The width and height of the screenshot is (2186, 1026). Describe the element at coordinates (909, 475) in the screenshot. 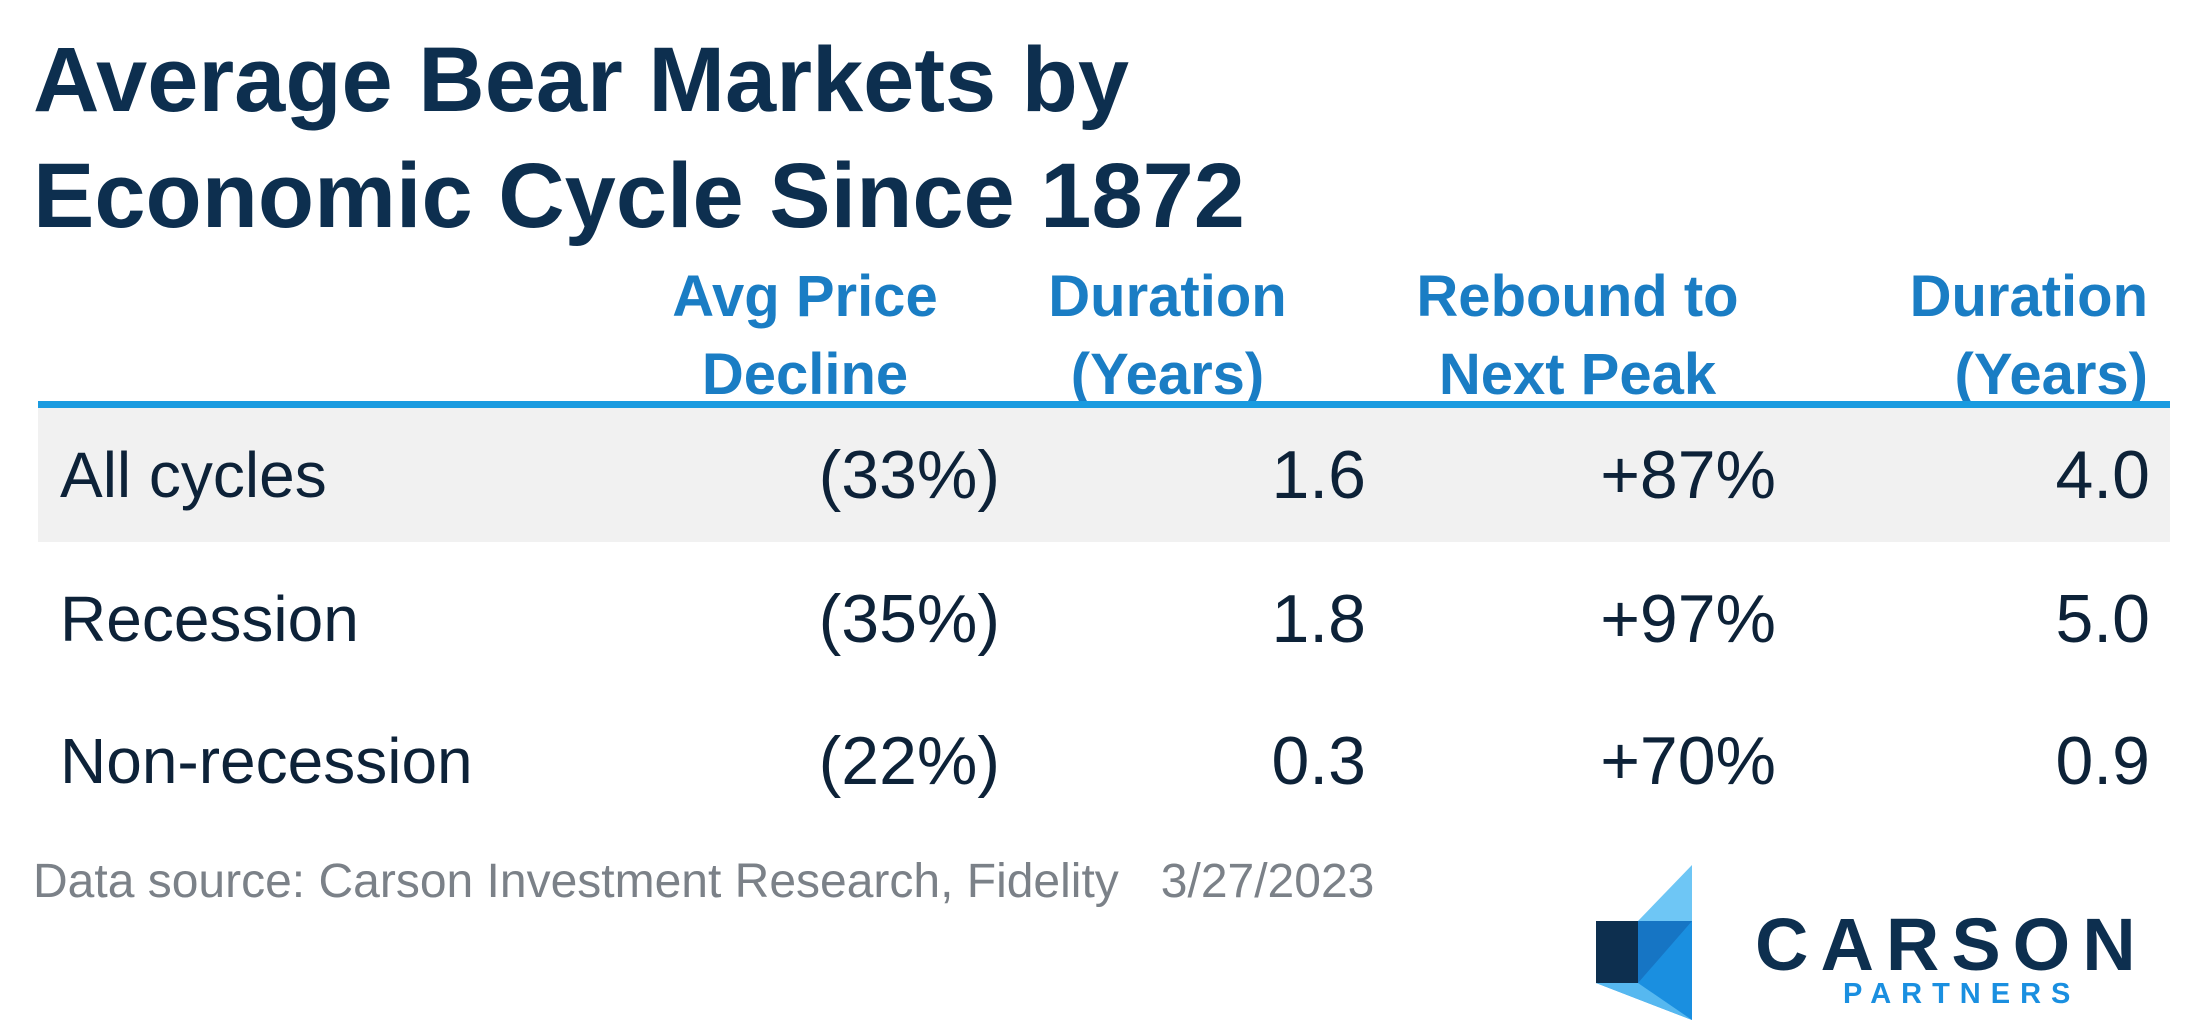

I see `table-cell: (33%)` at that location.